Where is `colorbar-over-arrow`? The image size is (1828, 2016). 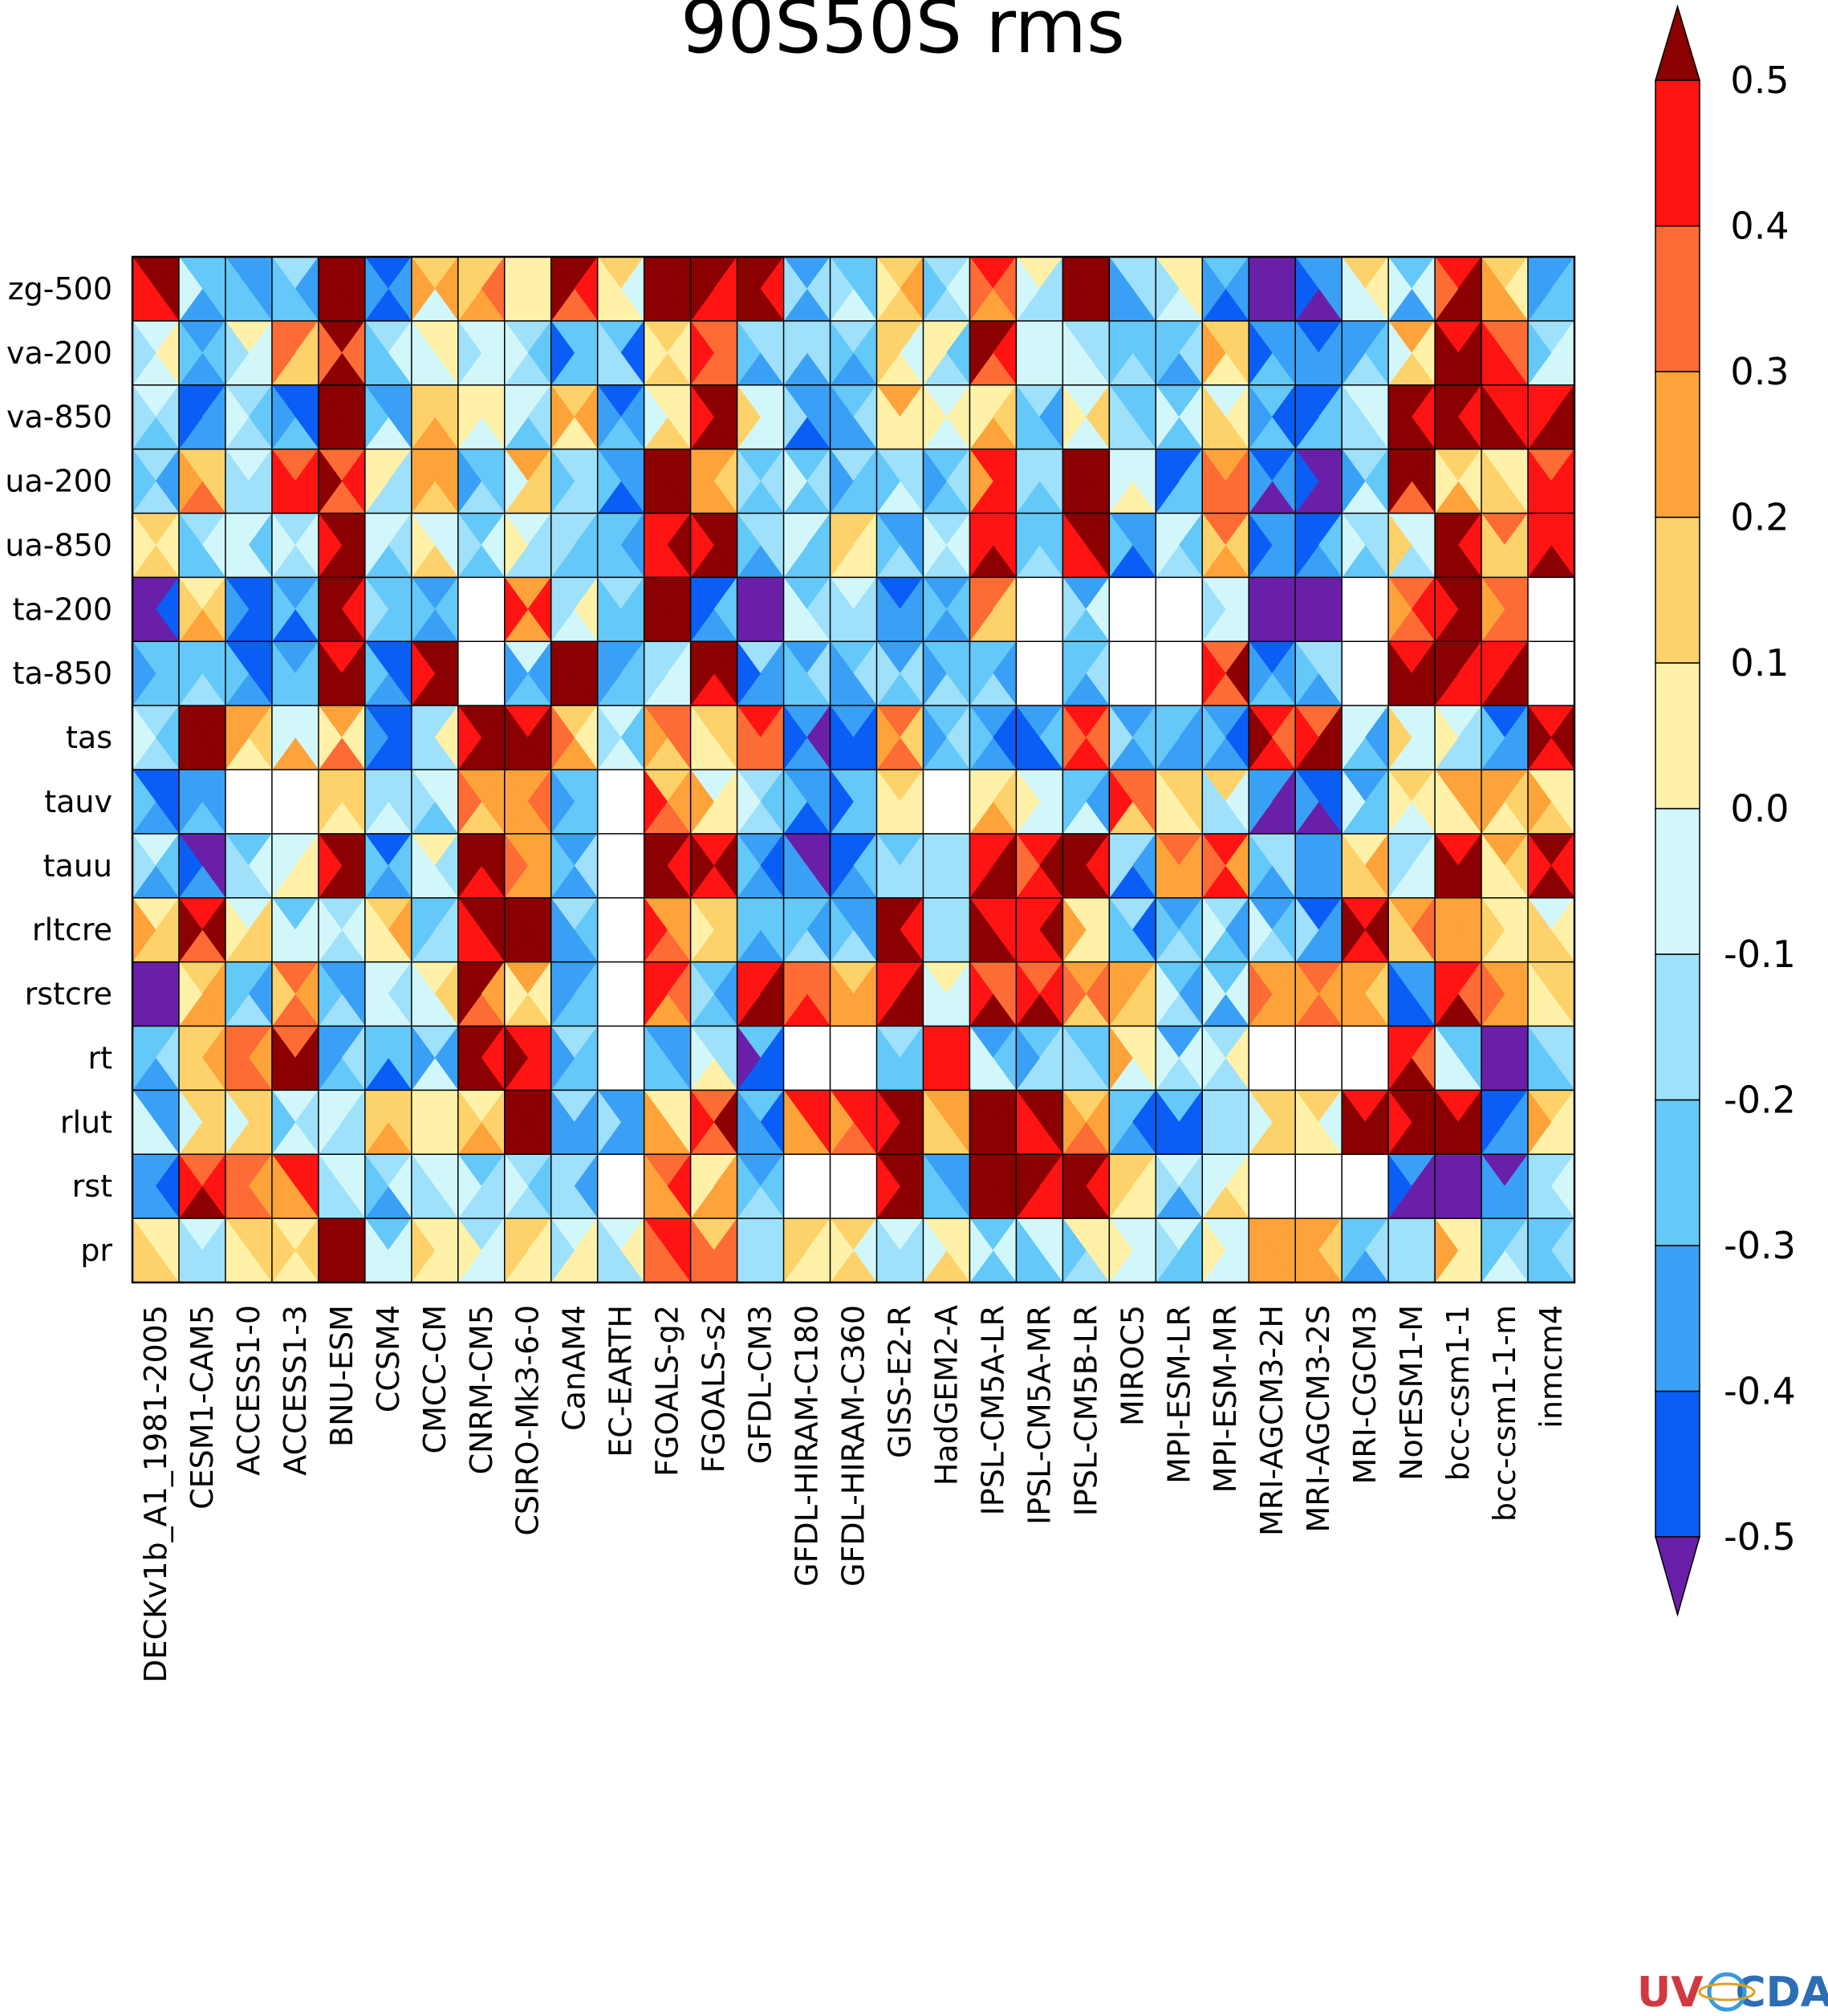
colorbar-over-arrow is located at coordinates (1678, 43).